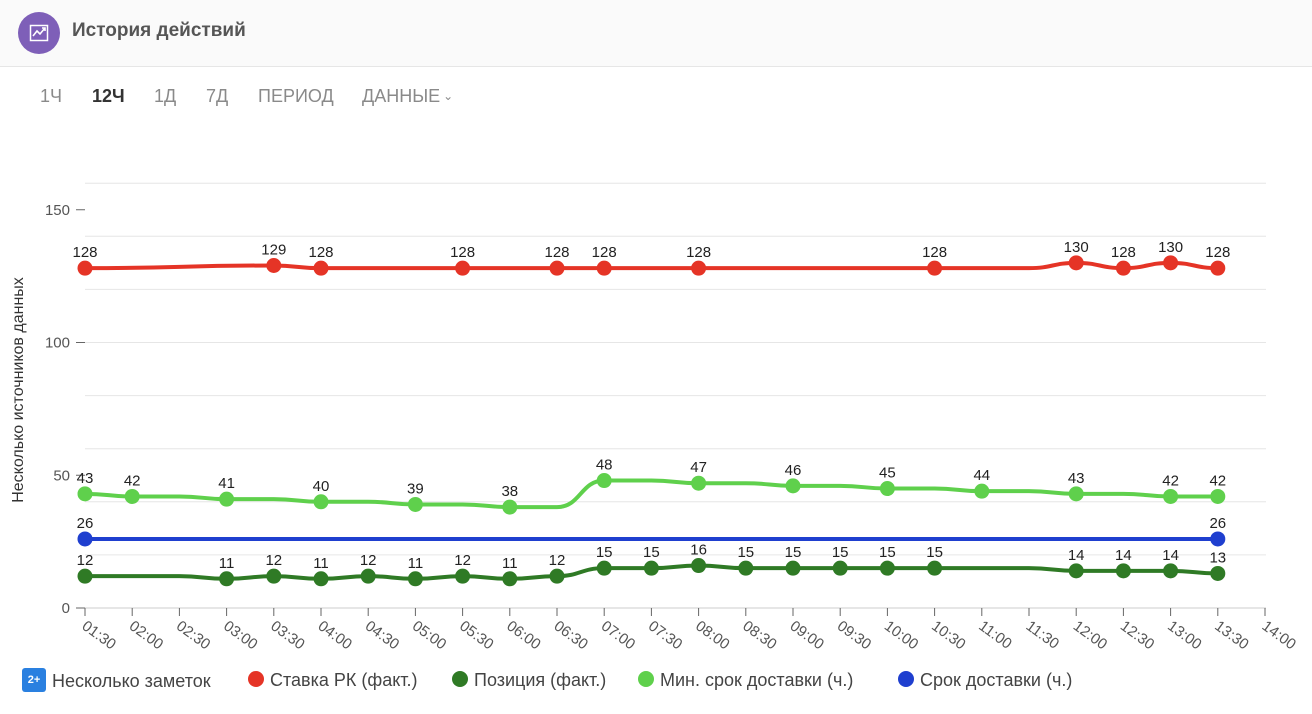 The image size is (1312, 714). What do you see at coordinates (448, 96) in the screenshot?
I see `chevron-down-icon: ⌄` at bounding box center [448, 96].